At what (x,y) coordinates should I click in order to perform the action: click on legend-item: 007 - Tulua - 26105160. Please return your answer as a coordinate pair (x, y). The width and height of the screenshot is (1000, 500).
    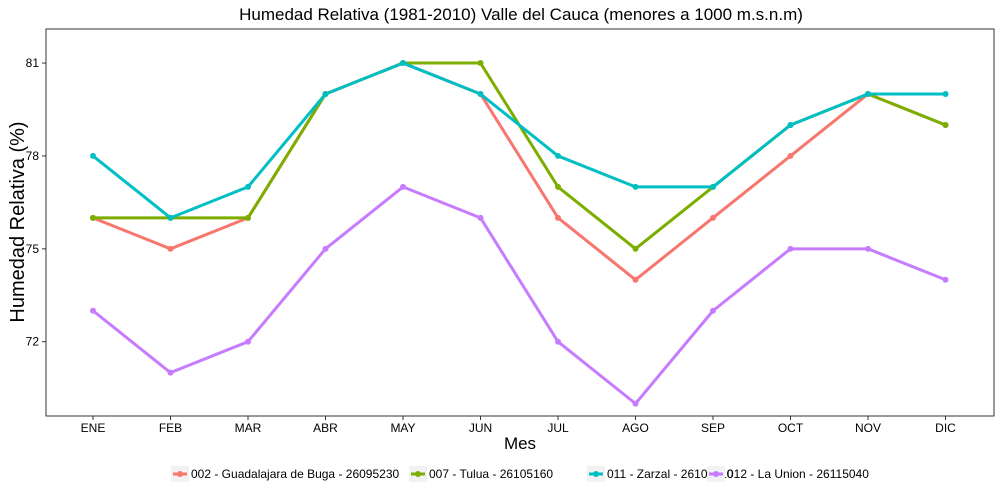
    Looking at the image, I should click on (481, 474).